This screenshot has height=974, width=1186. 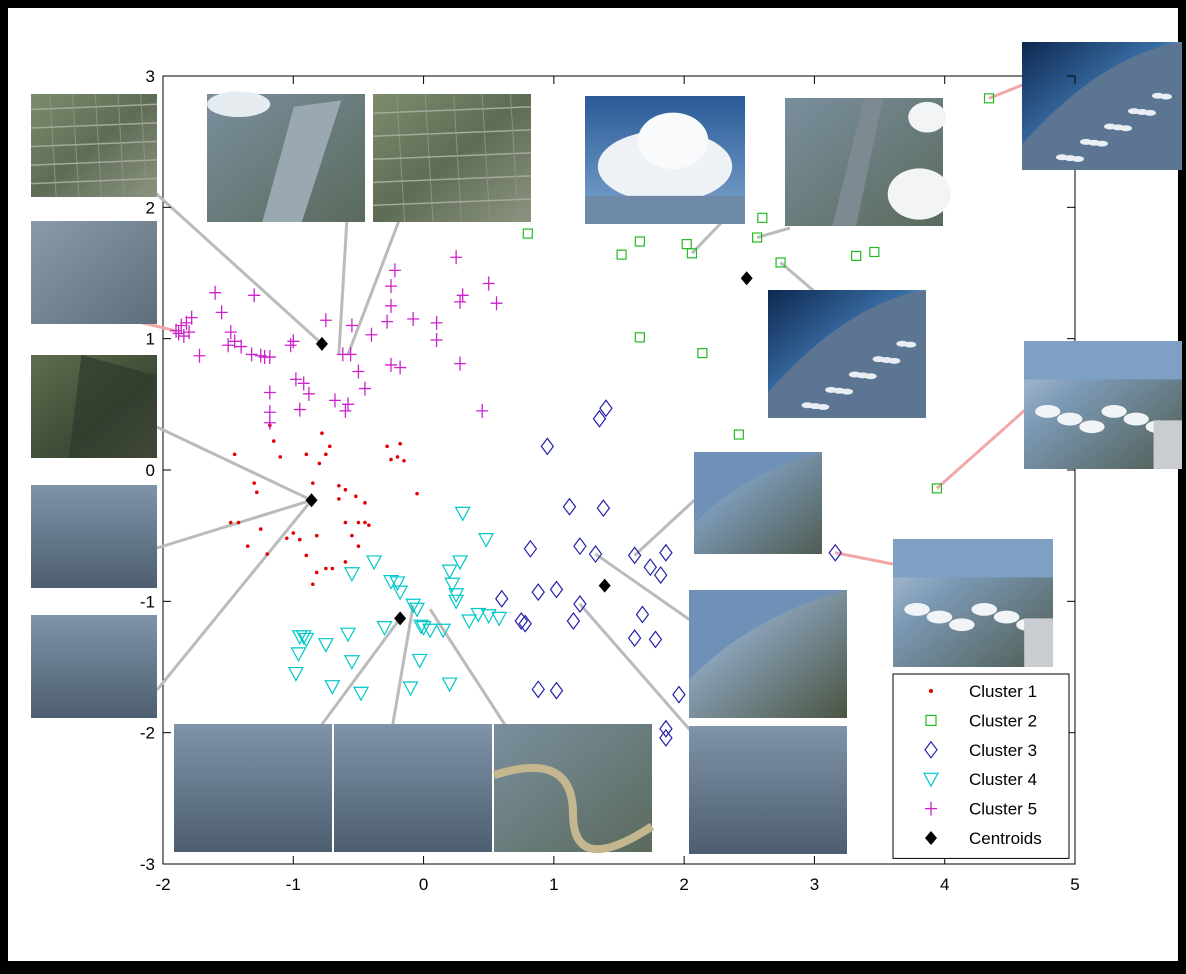 What do you see at coordinates (683, 884) in the screenshot?
I see `x-tick-label: 2` at bounding box center [683, 884].